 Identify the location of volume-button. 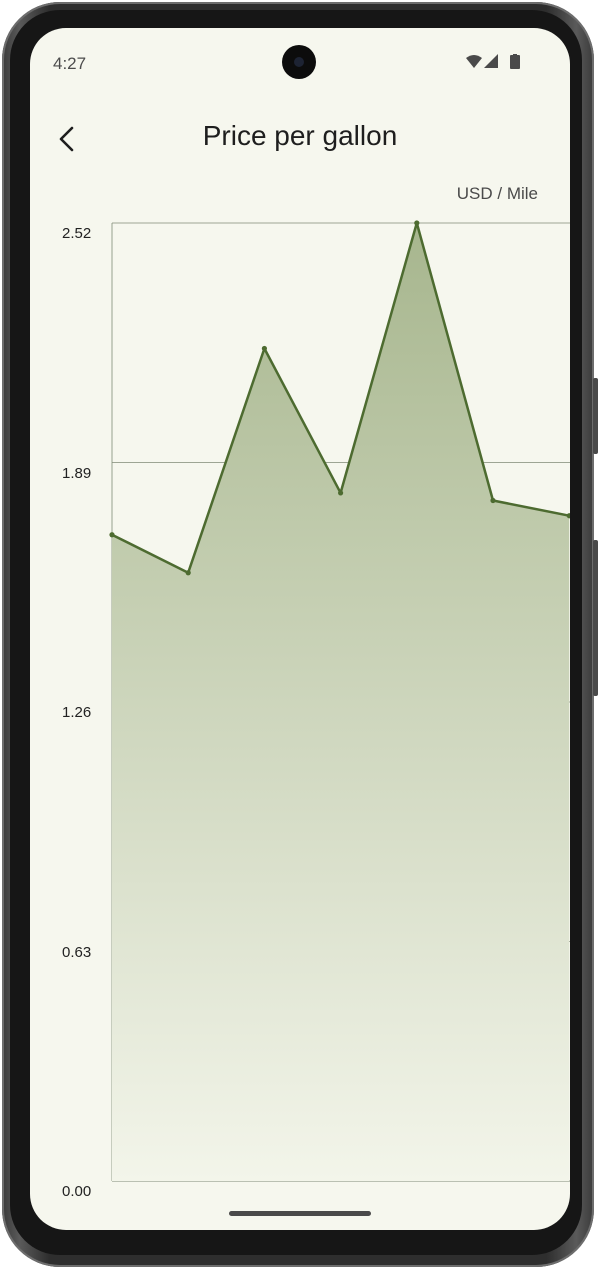
(595, 416).